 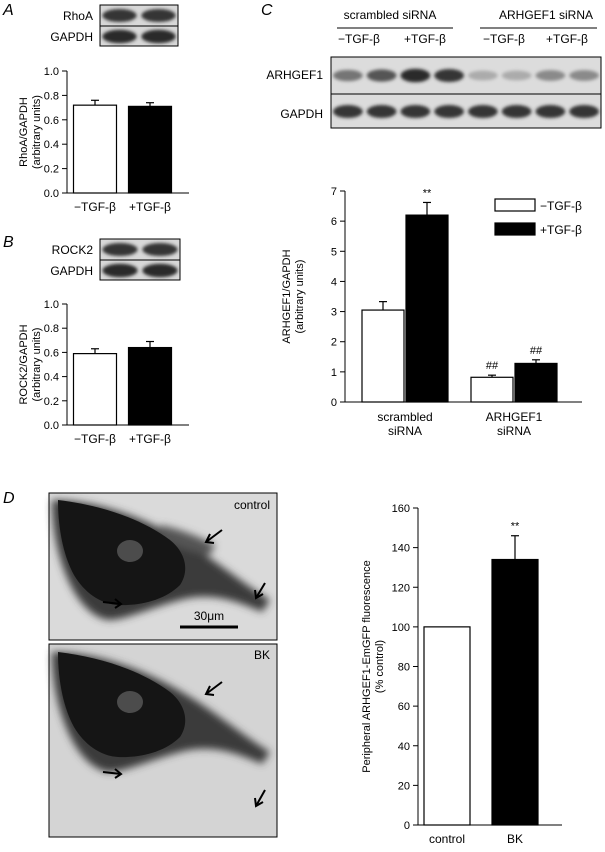 What do you see at coordinates (267, 10) in the screenshot?
I see `panel-letter-c: C` at bounding box center [267, 10].